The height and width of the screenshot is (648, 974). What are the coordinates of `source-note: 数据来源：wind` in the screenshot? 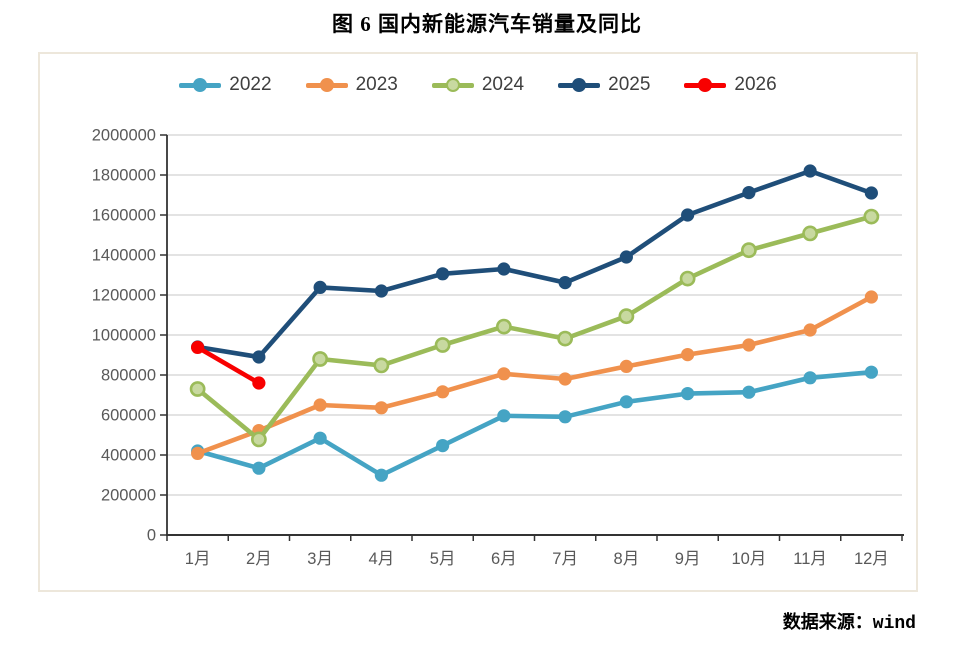 It's located at (849, 624).